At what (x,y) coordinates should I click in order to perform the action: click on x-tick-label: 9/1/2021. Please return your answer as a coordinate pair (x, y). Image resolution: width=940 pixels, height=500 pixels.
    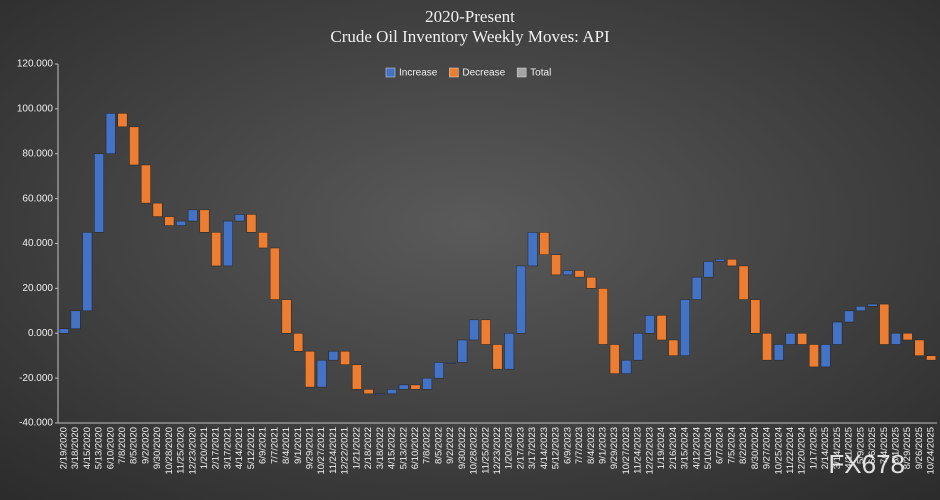
    Looking at the image, I should click on (298, 445).